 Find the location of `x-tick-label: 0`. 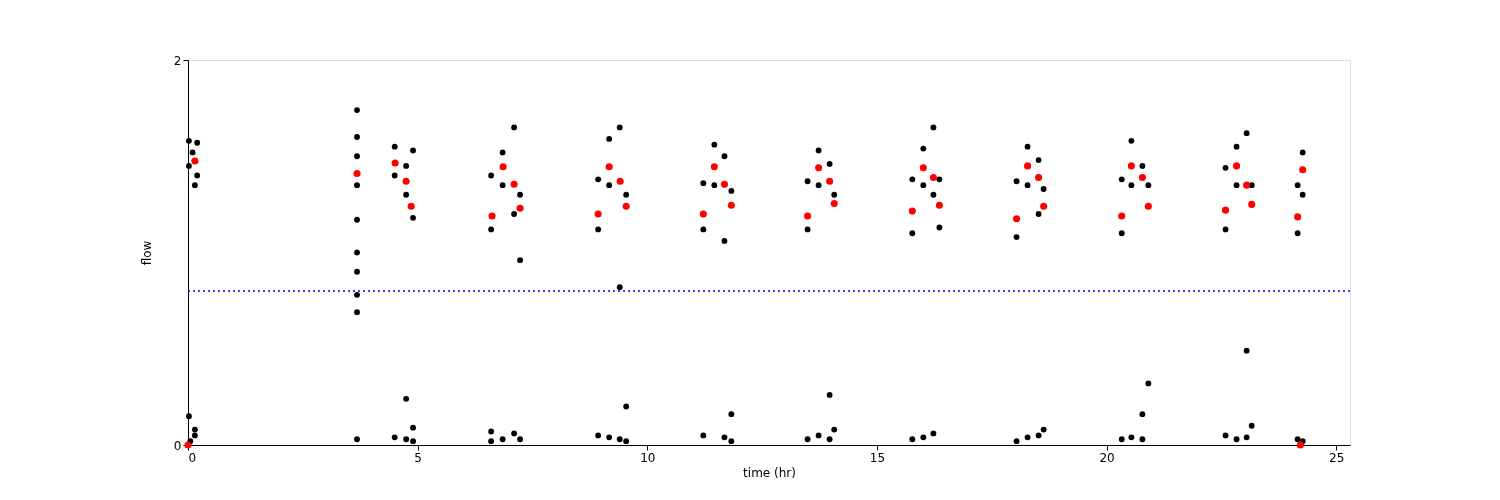

x-tick-label: 0 is located at coordinates (192, 457).